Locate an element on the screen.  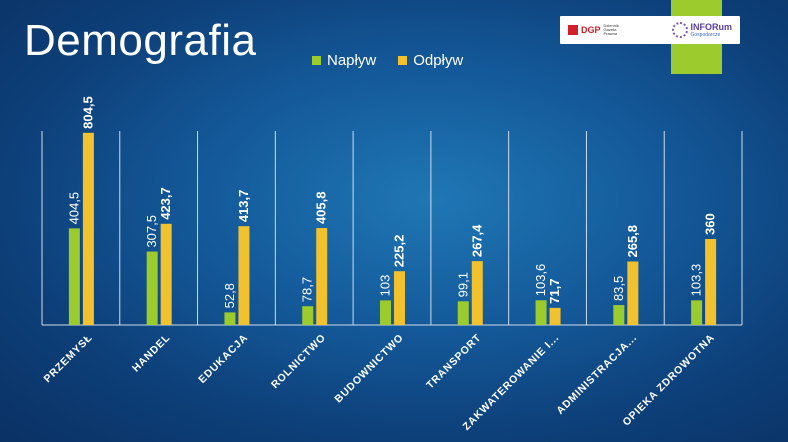
inforum-ring-icon is located at coordinates (679, 30).